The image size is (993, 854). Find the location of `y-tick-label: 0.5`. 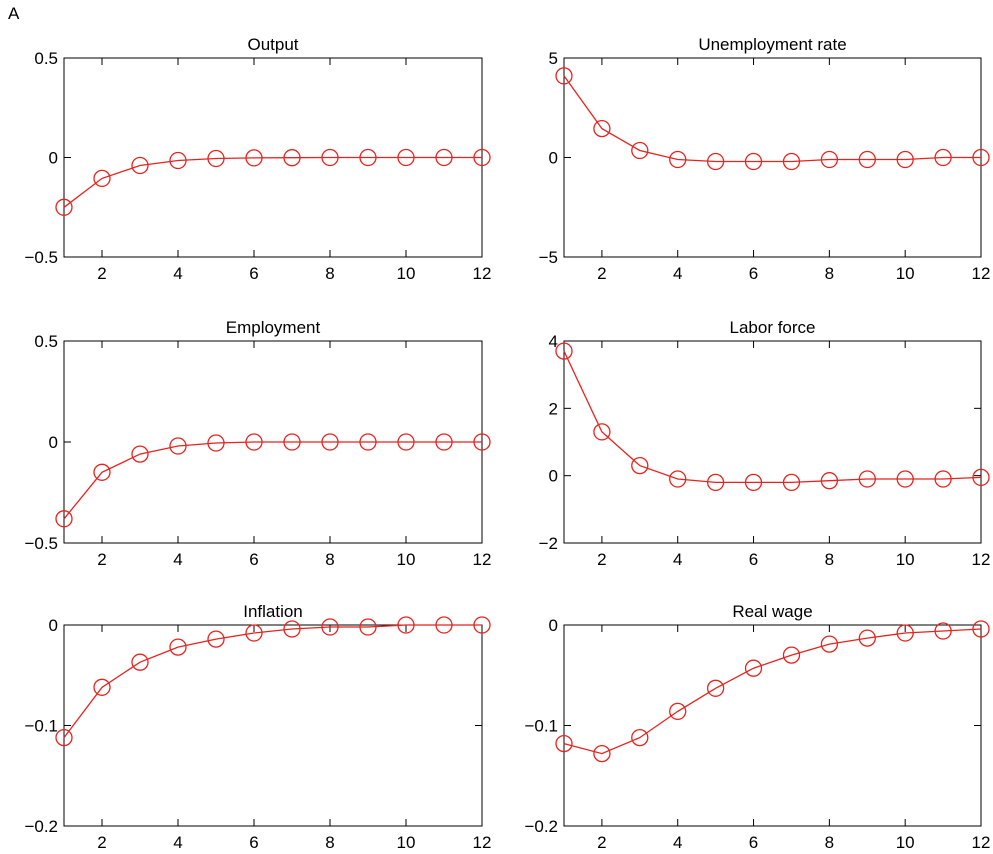

y-tick-label: 0.5 is located at coordinates (46, 341).